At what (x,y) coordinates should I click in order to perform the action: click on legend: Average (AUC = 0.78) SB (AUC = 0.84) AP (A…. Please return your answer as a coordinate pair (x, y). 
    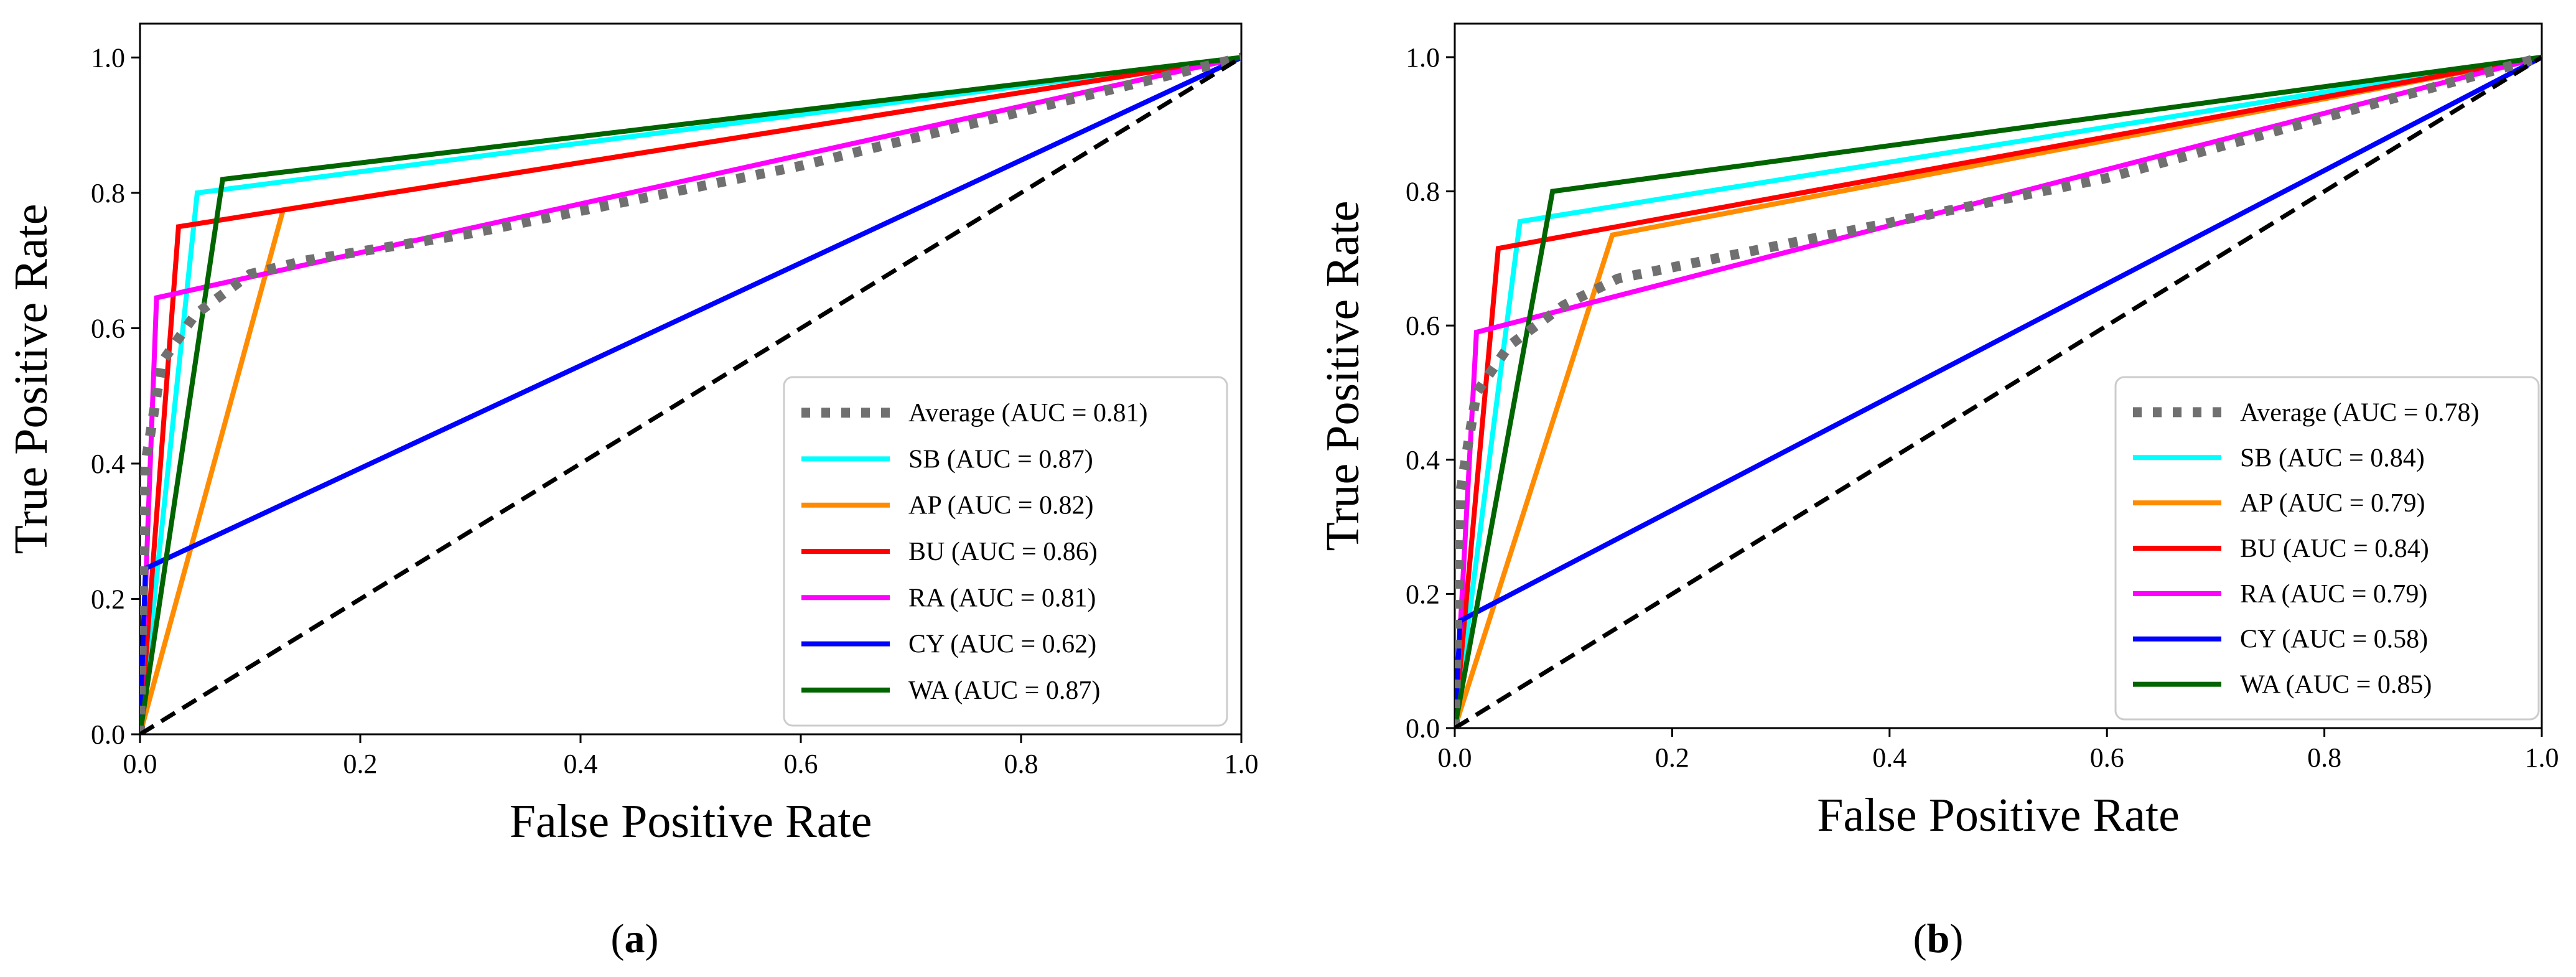
    Looking at the image, I should click on (2327, 548).